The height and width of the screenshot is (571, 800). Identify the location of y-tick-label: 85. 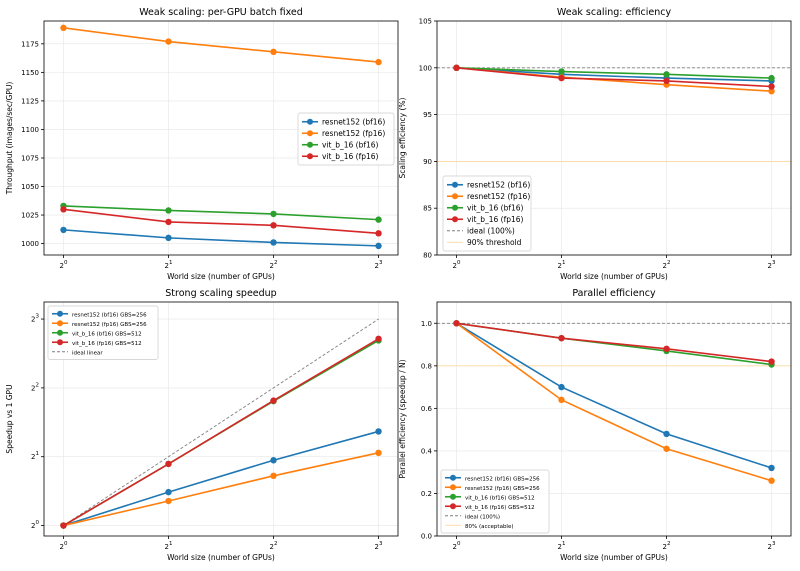
(427, 209).